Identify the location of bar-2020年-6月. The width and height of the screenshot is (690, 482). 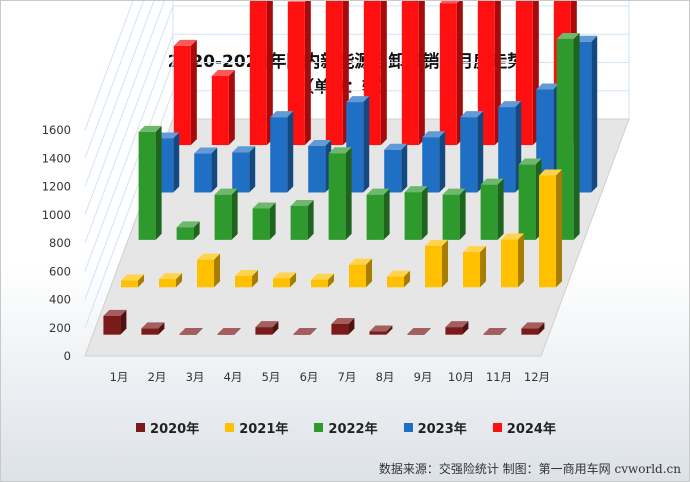
(305, 331).